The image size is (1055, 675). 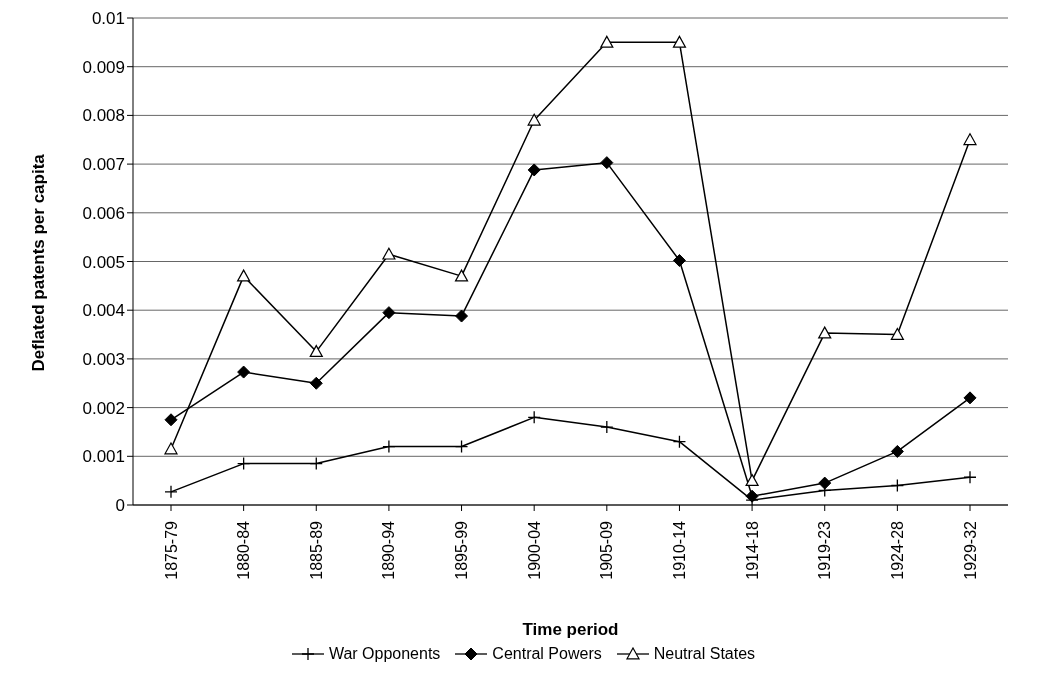 What do you see at coordinates (120, 506) in the screenshot?
I see `y-tick-label: 0` at bounding box center [120, 506].